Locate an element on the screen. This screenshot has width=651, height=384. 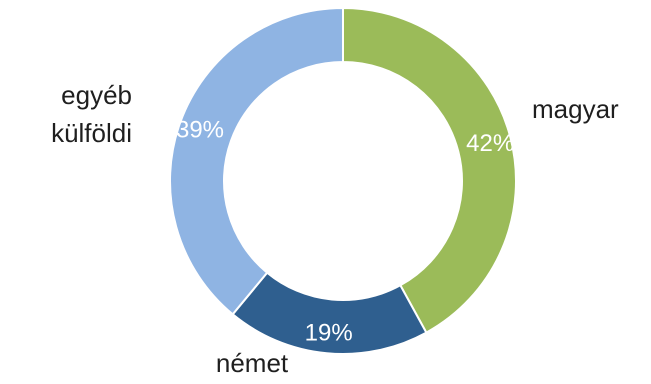
value-label-egyeb-kulfoldi: 39% is located at coordinates (200, 130).